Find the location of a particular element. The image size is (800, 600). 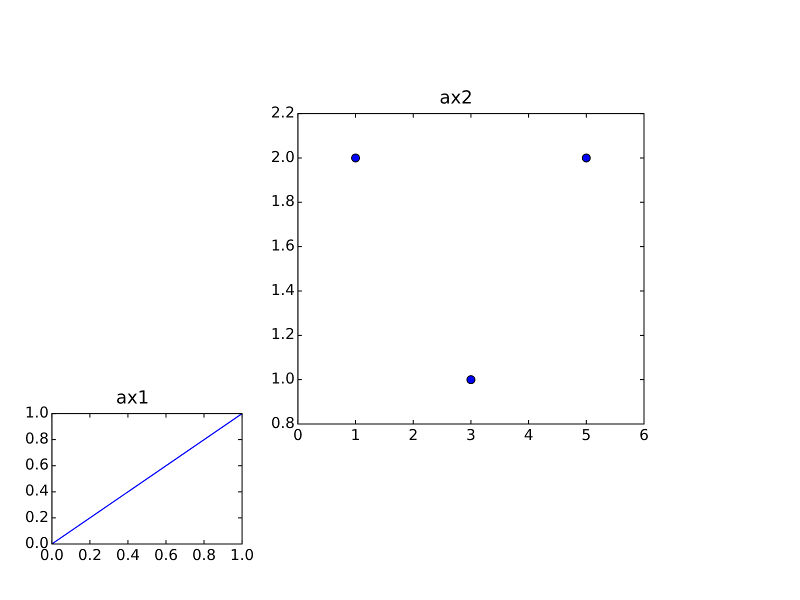

x-tick-label: 0 is located at coordinates (298, 435).